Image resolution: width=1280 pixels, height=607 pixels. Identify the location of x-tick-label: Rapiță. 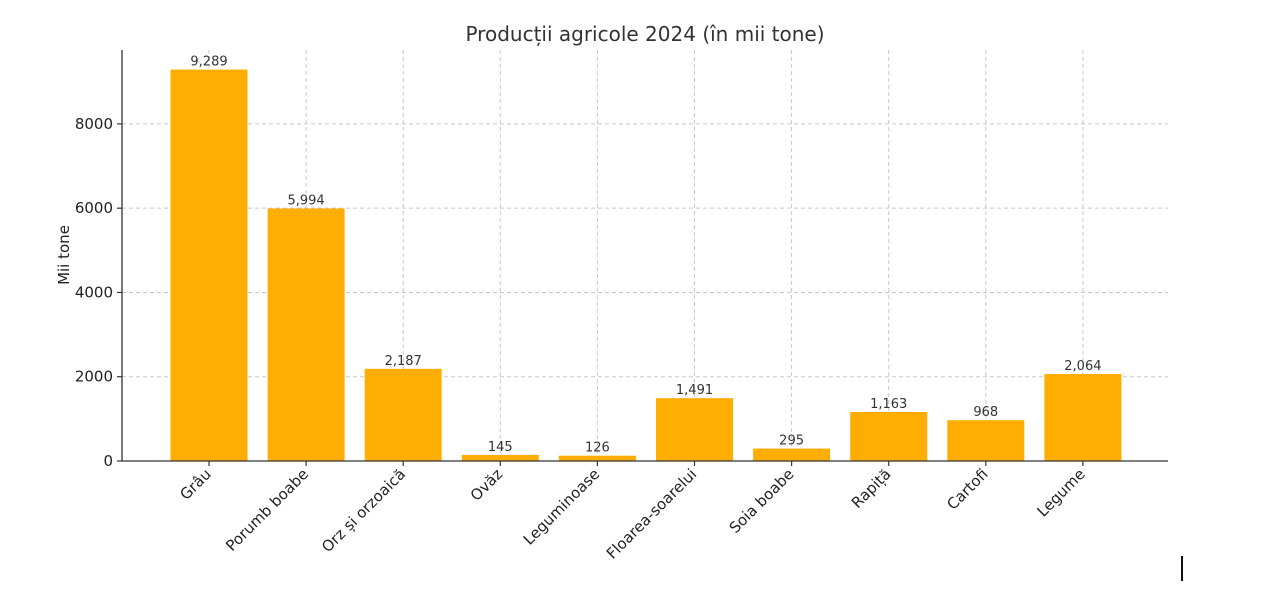
(871, 488).